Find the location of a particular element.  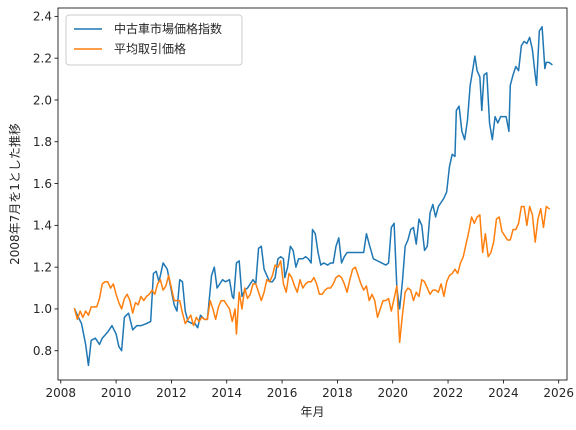

y-tick-label: 1.2 is located at coordinates (42, 267).